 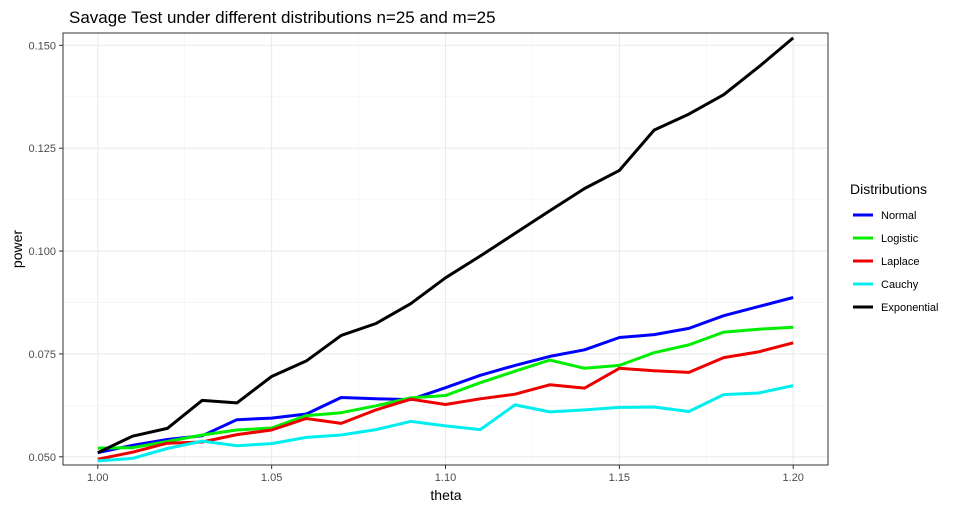 I want to click on legend: Normal Logistic Laplace Cauchy Exponential, so click(x=896, y=262).